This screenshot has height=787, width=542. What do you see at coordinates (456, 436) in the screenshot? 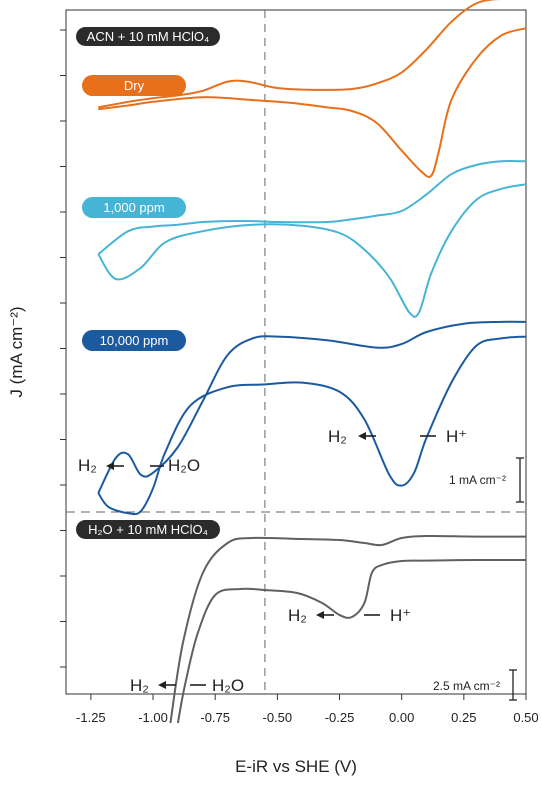
I see `ann-p1a-right: H⁺` at bounding box center [456, 436].